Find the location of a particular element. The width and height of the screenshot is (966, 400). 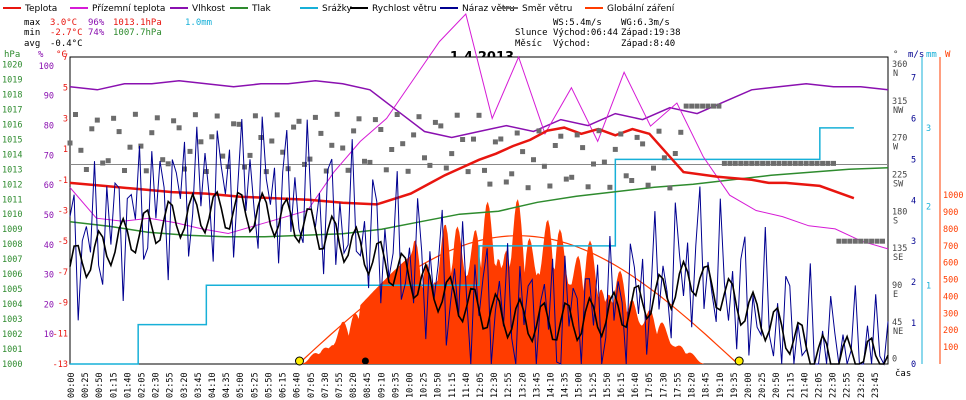

pressure-tick: 1017 is located at coordinates (12, 110).